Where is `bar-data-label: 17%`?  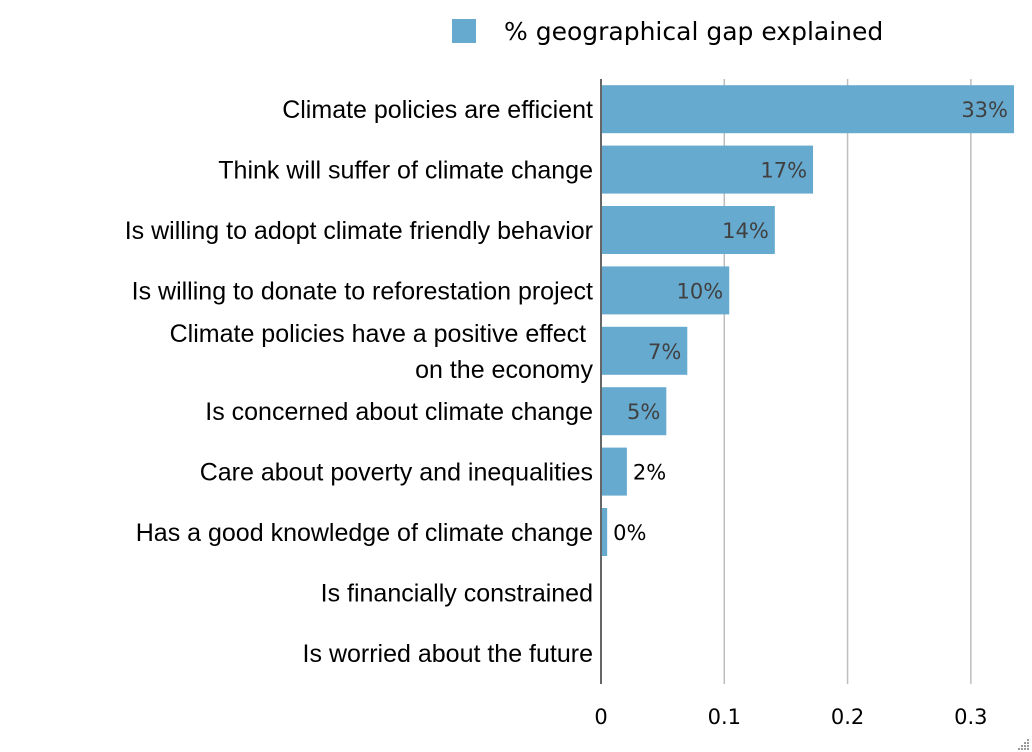 bar-data-label: 17% is located at coordinates (783, 171).